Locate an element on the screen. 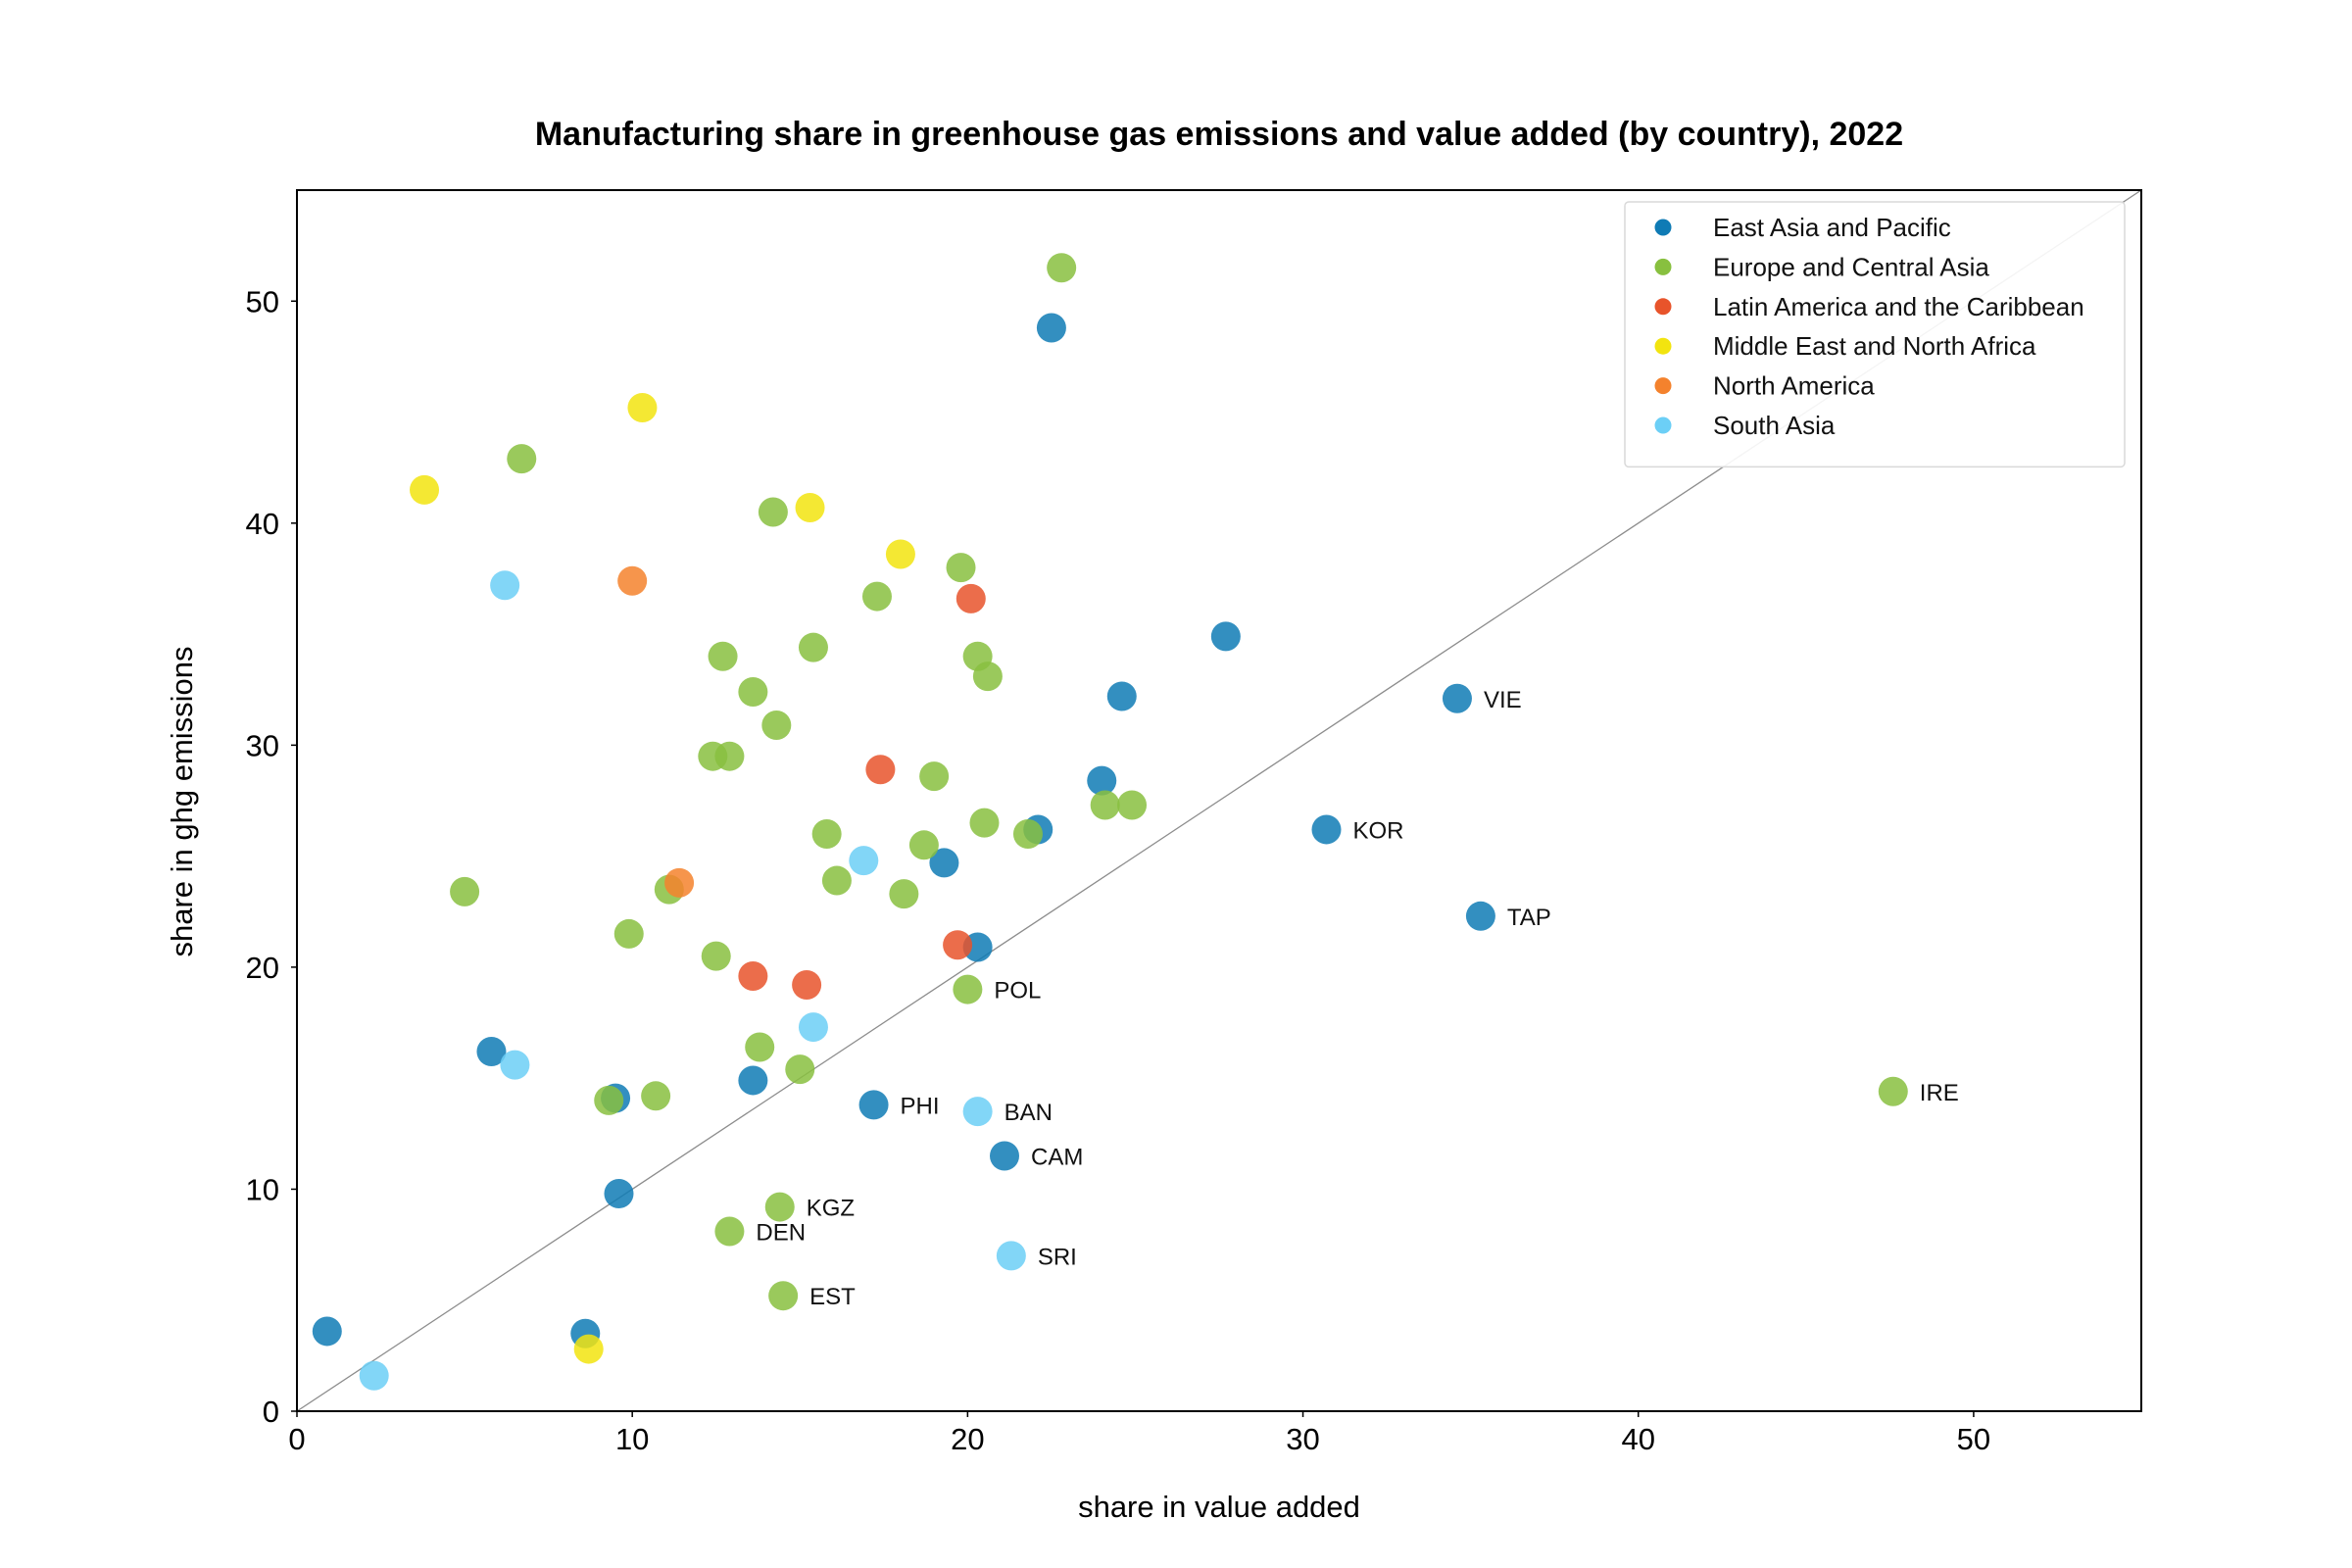 The height and width of the screenshot is (1568, 2352). point-label: KOR is located at coordinates (1377, 830).